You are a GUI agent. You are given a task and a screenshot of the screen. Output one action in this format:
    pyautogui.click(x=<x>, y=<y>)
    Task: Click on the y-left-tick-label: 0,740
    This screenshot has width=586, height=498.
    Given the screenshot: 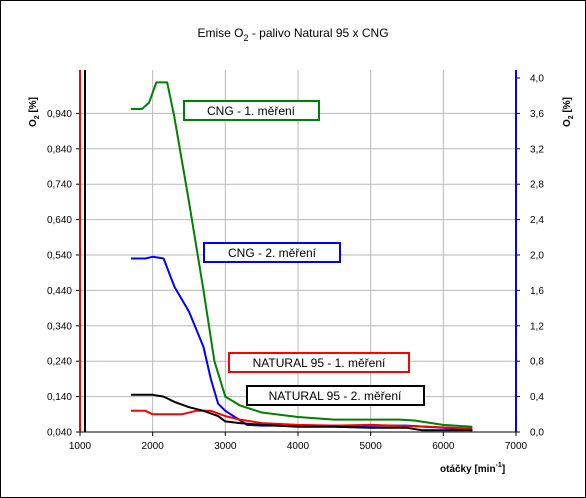 What is the action you would take?
    pyautogui.click(x=59, y=185)
    